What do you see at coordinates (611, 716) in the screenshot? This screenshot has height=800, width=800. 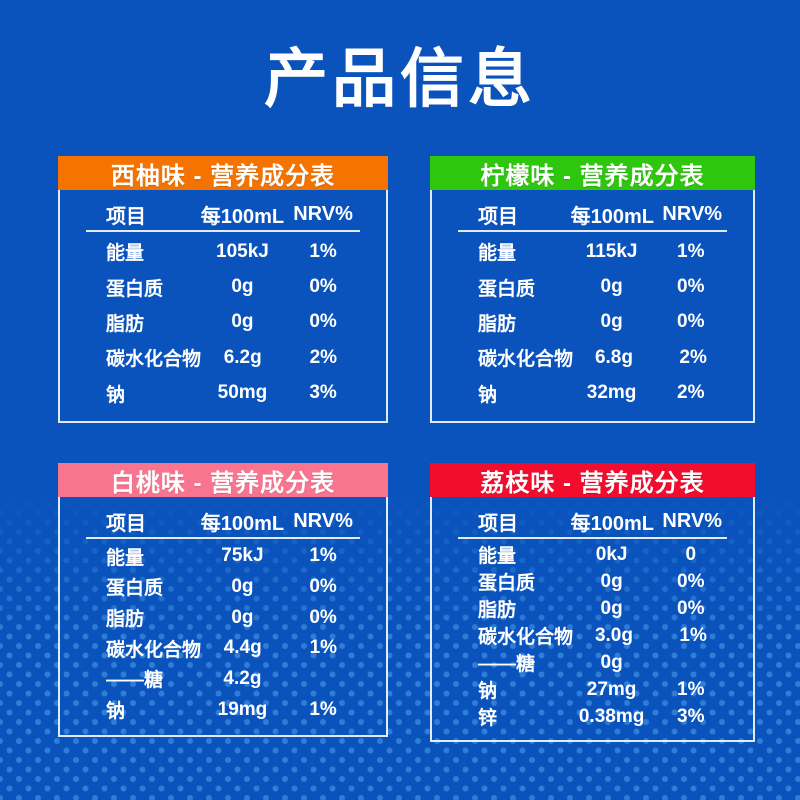 I see `row-value: 0.38mg` at bounding box center [611, 716].